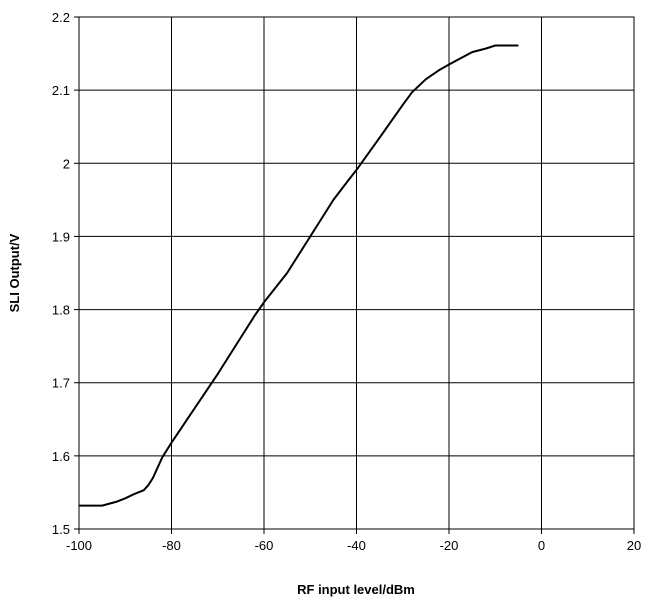  I want to click on y-tick-label: 2, so click(66, 163).